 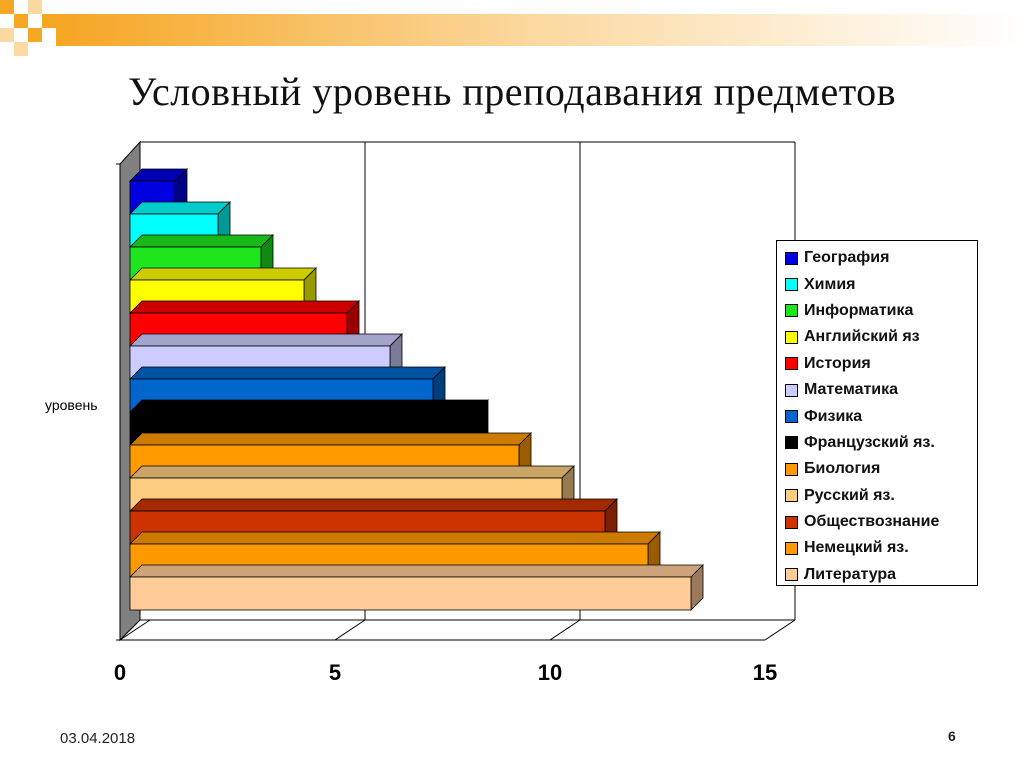 What do you see at coordinates (410, 593) in the screenshot?
I see `bar-front-face` at bounding box center [410, 593].